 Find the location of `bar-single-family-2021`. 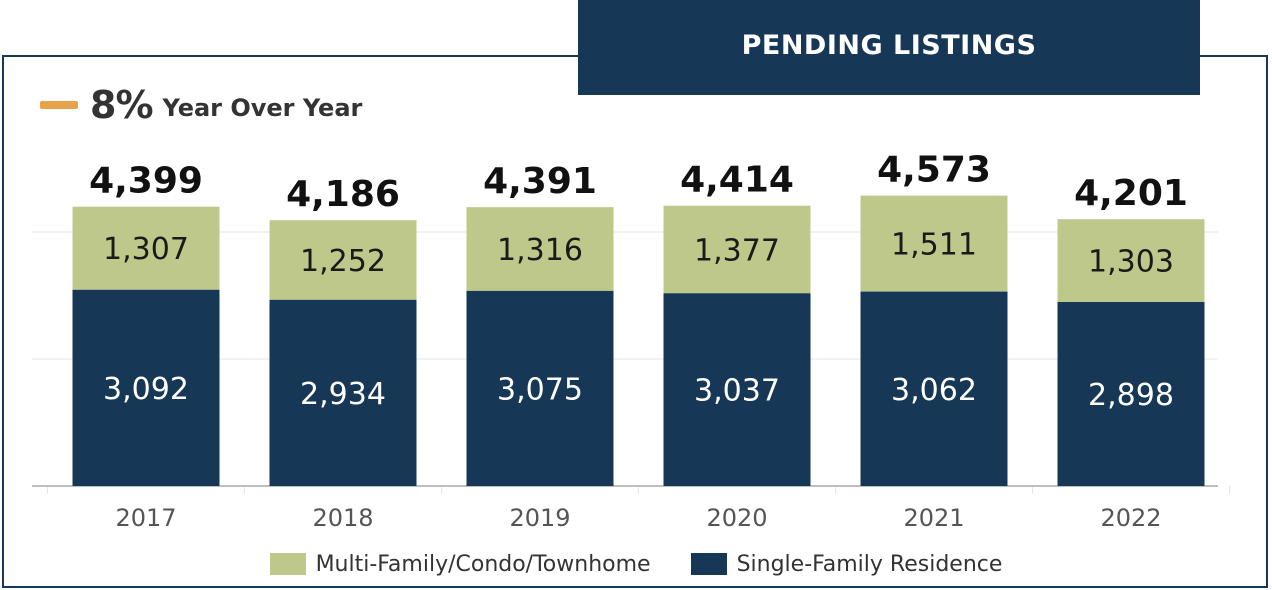

bar-single-family-2021 is located at coordinates (934, 388).